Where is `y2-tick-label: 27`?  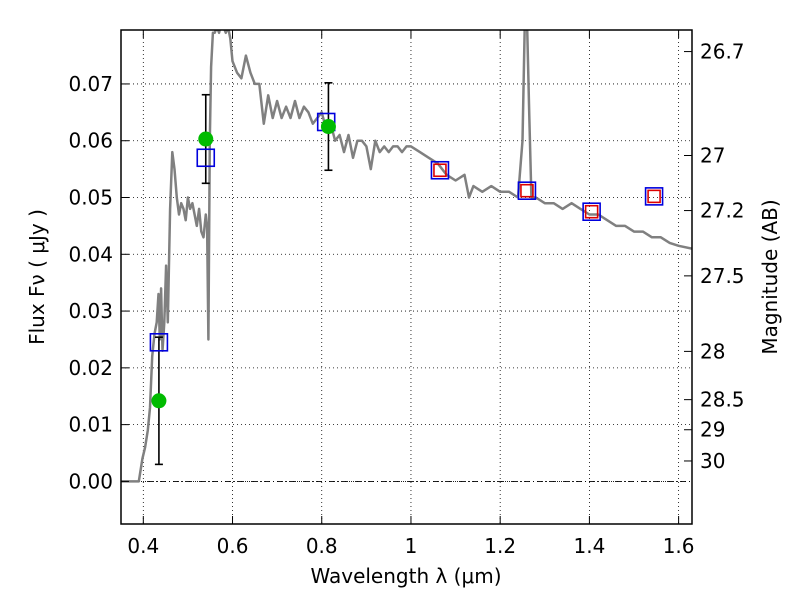
y2-tick-label: 27 is located at coordinates (712, 155).